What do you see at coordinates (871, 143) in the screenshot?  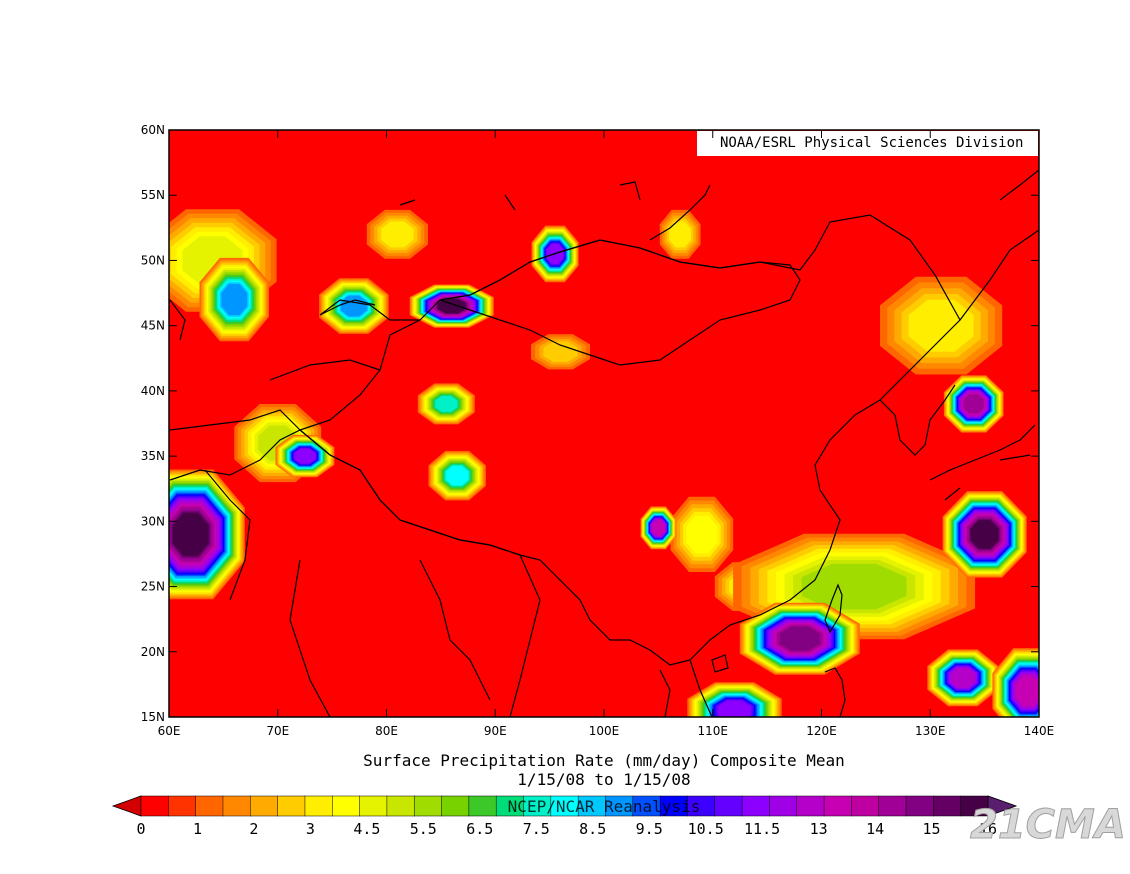 I see `credit-label: NOAA/ESRL Physical Sciences Division` at bounding box center [871, 143].